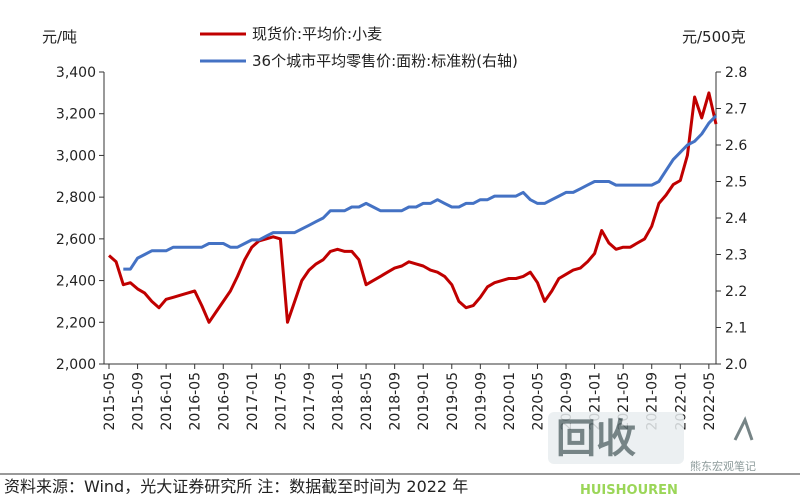 This screenshot has width=800, height=500. Describe the element at coordinates (310, 401) in the screenshot. I see `x-tick-label: 2017-09` at that location.